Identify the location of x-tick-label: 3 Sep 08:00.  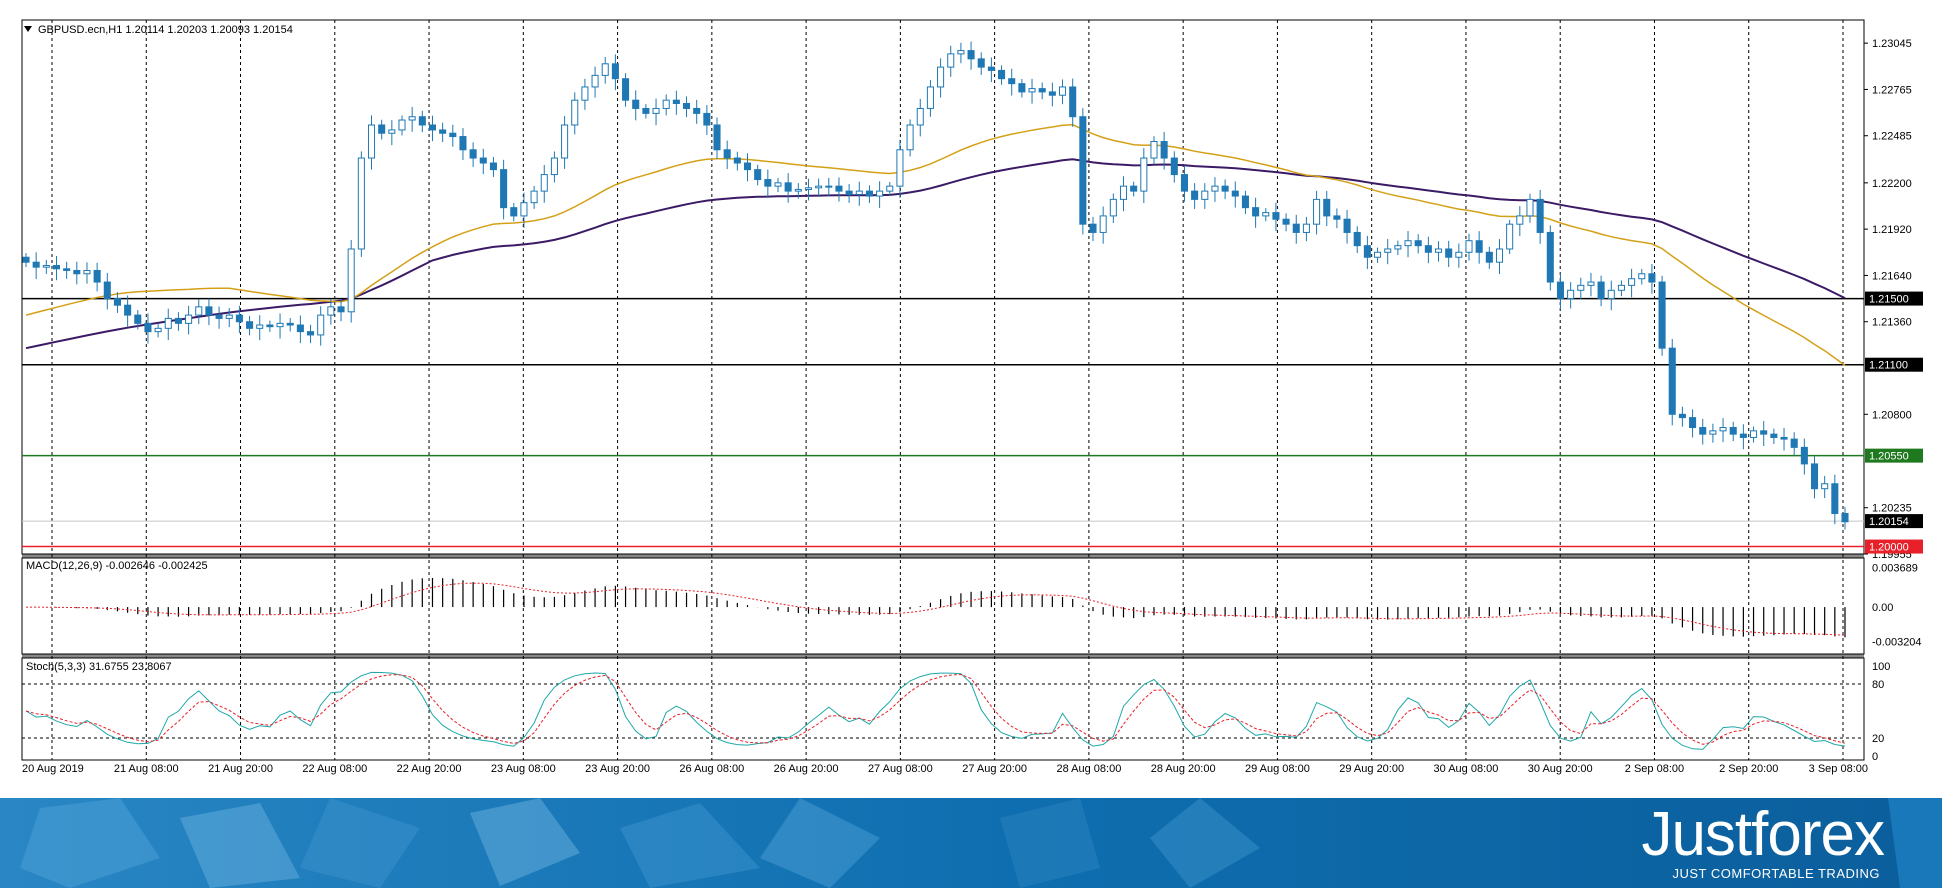
(1838, 769).